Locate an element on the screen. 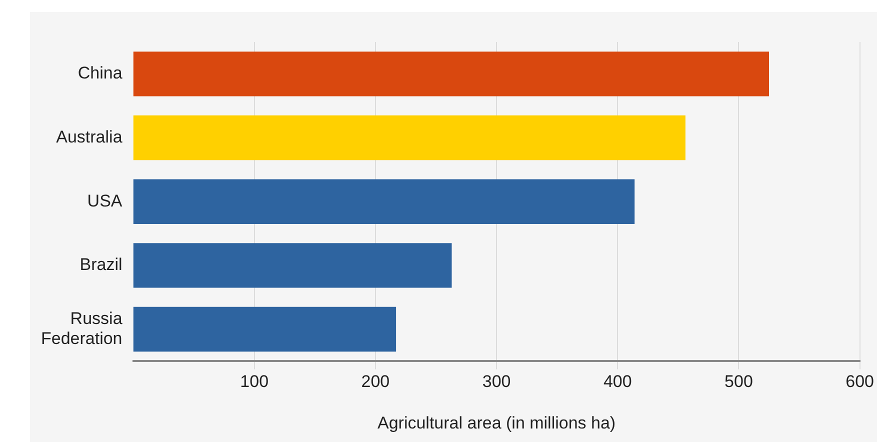 This screenshot has height=442, width=877. y-tick-label: USA is located at coordinates (105, 200).